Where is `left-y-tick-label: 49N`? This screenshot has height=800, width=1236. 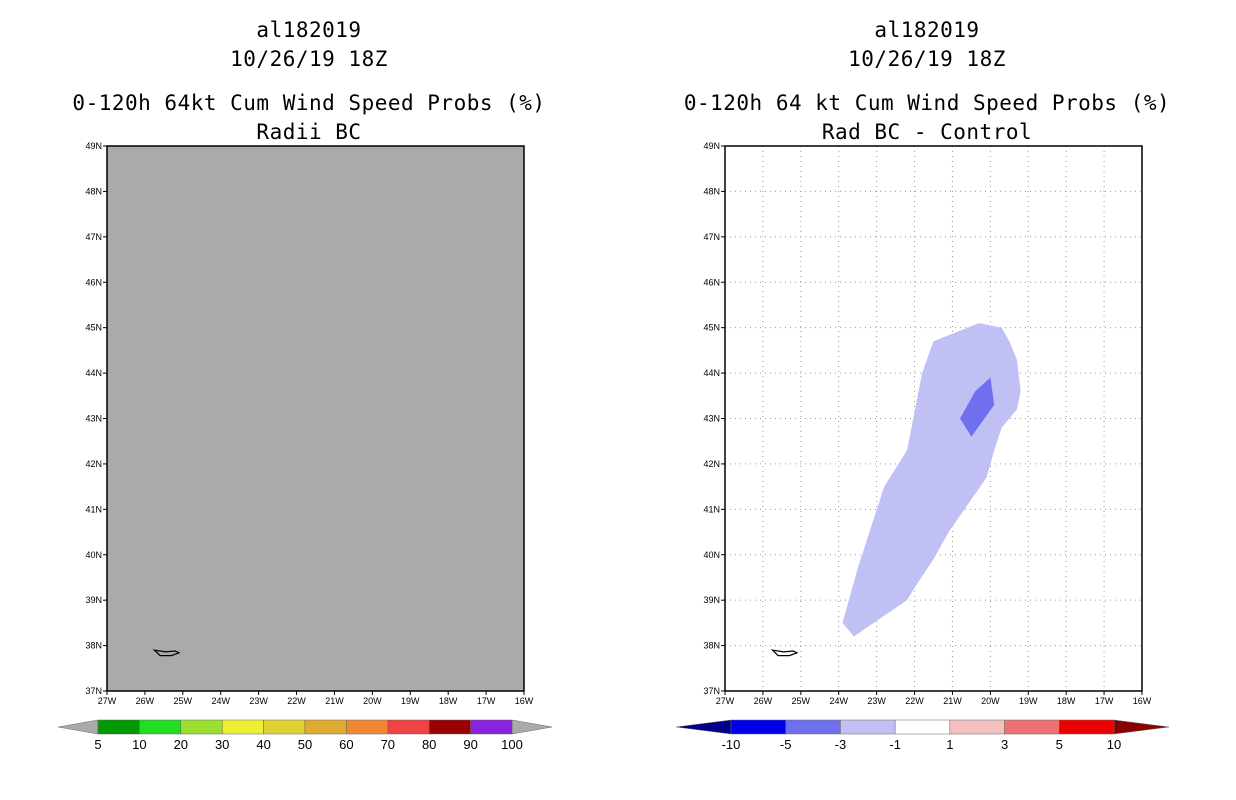
left-y-tick-label: 49N is located at coordinates (93, 146).